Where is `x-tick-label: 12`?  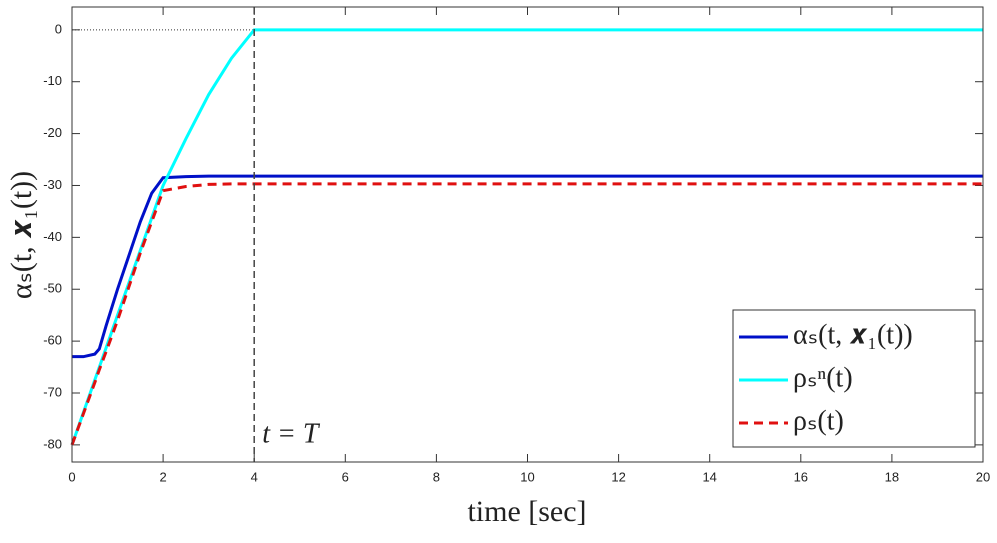 x-tick-label: 12 is located at coordinates (618, 476).